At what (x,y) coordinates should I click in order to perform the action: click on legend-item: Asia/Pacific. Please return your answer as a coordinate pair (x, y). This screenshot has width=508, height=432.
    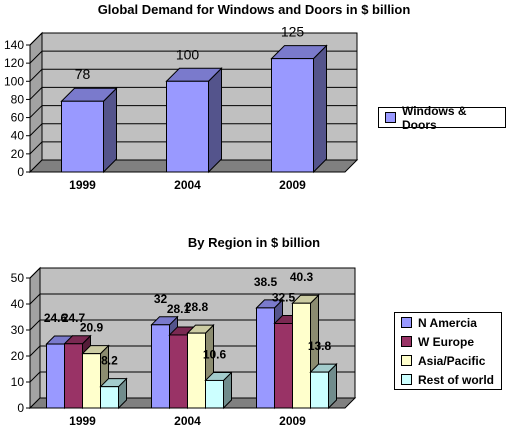
    Looking at the image, I should click on (448, 360).